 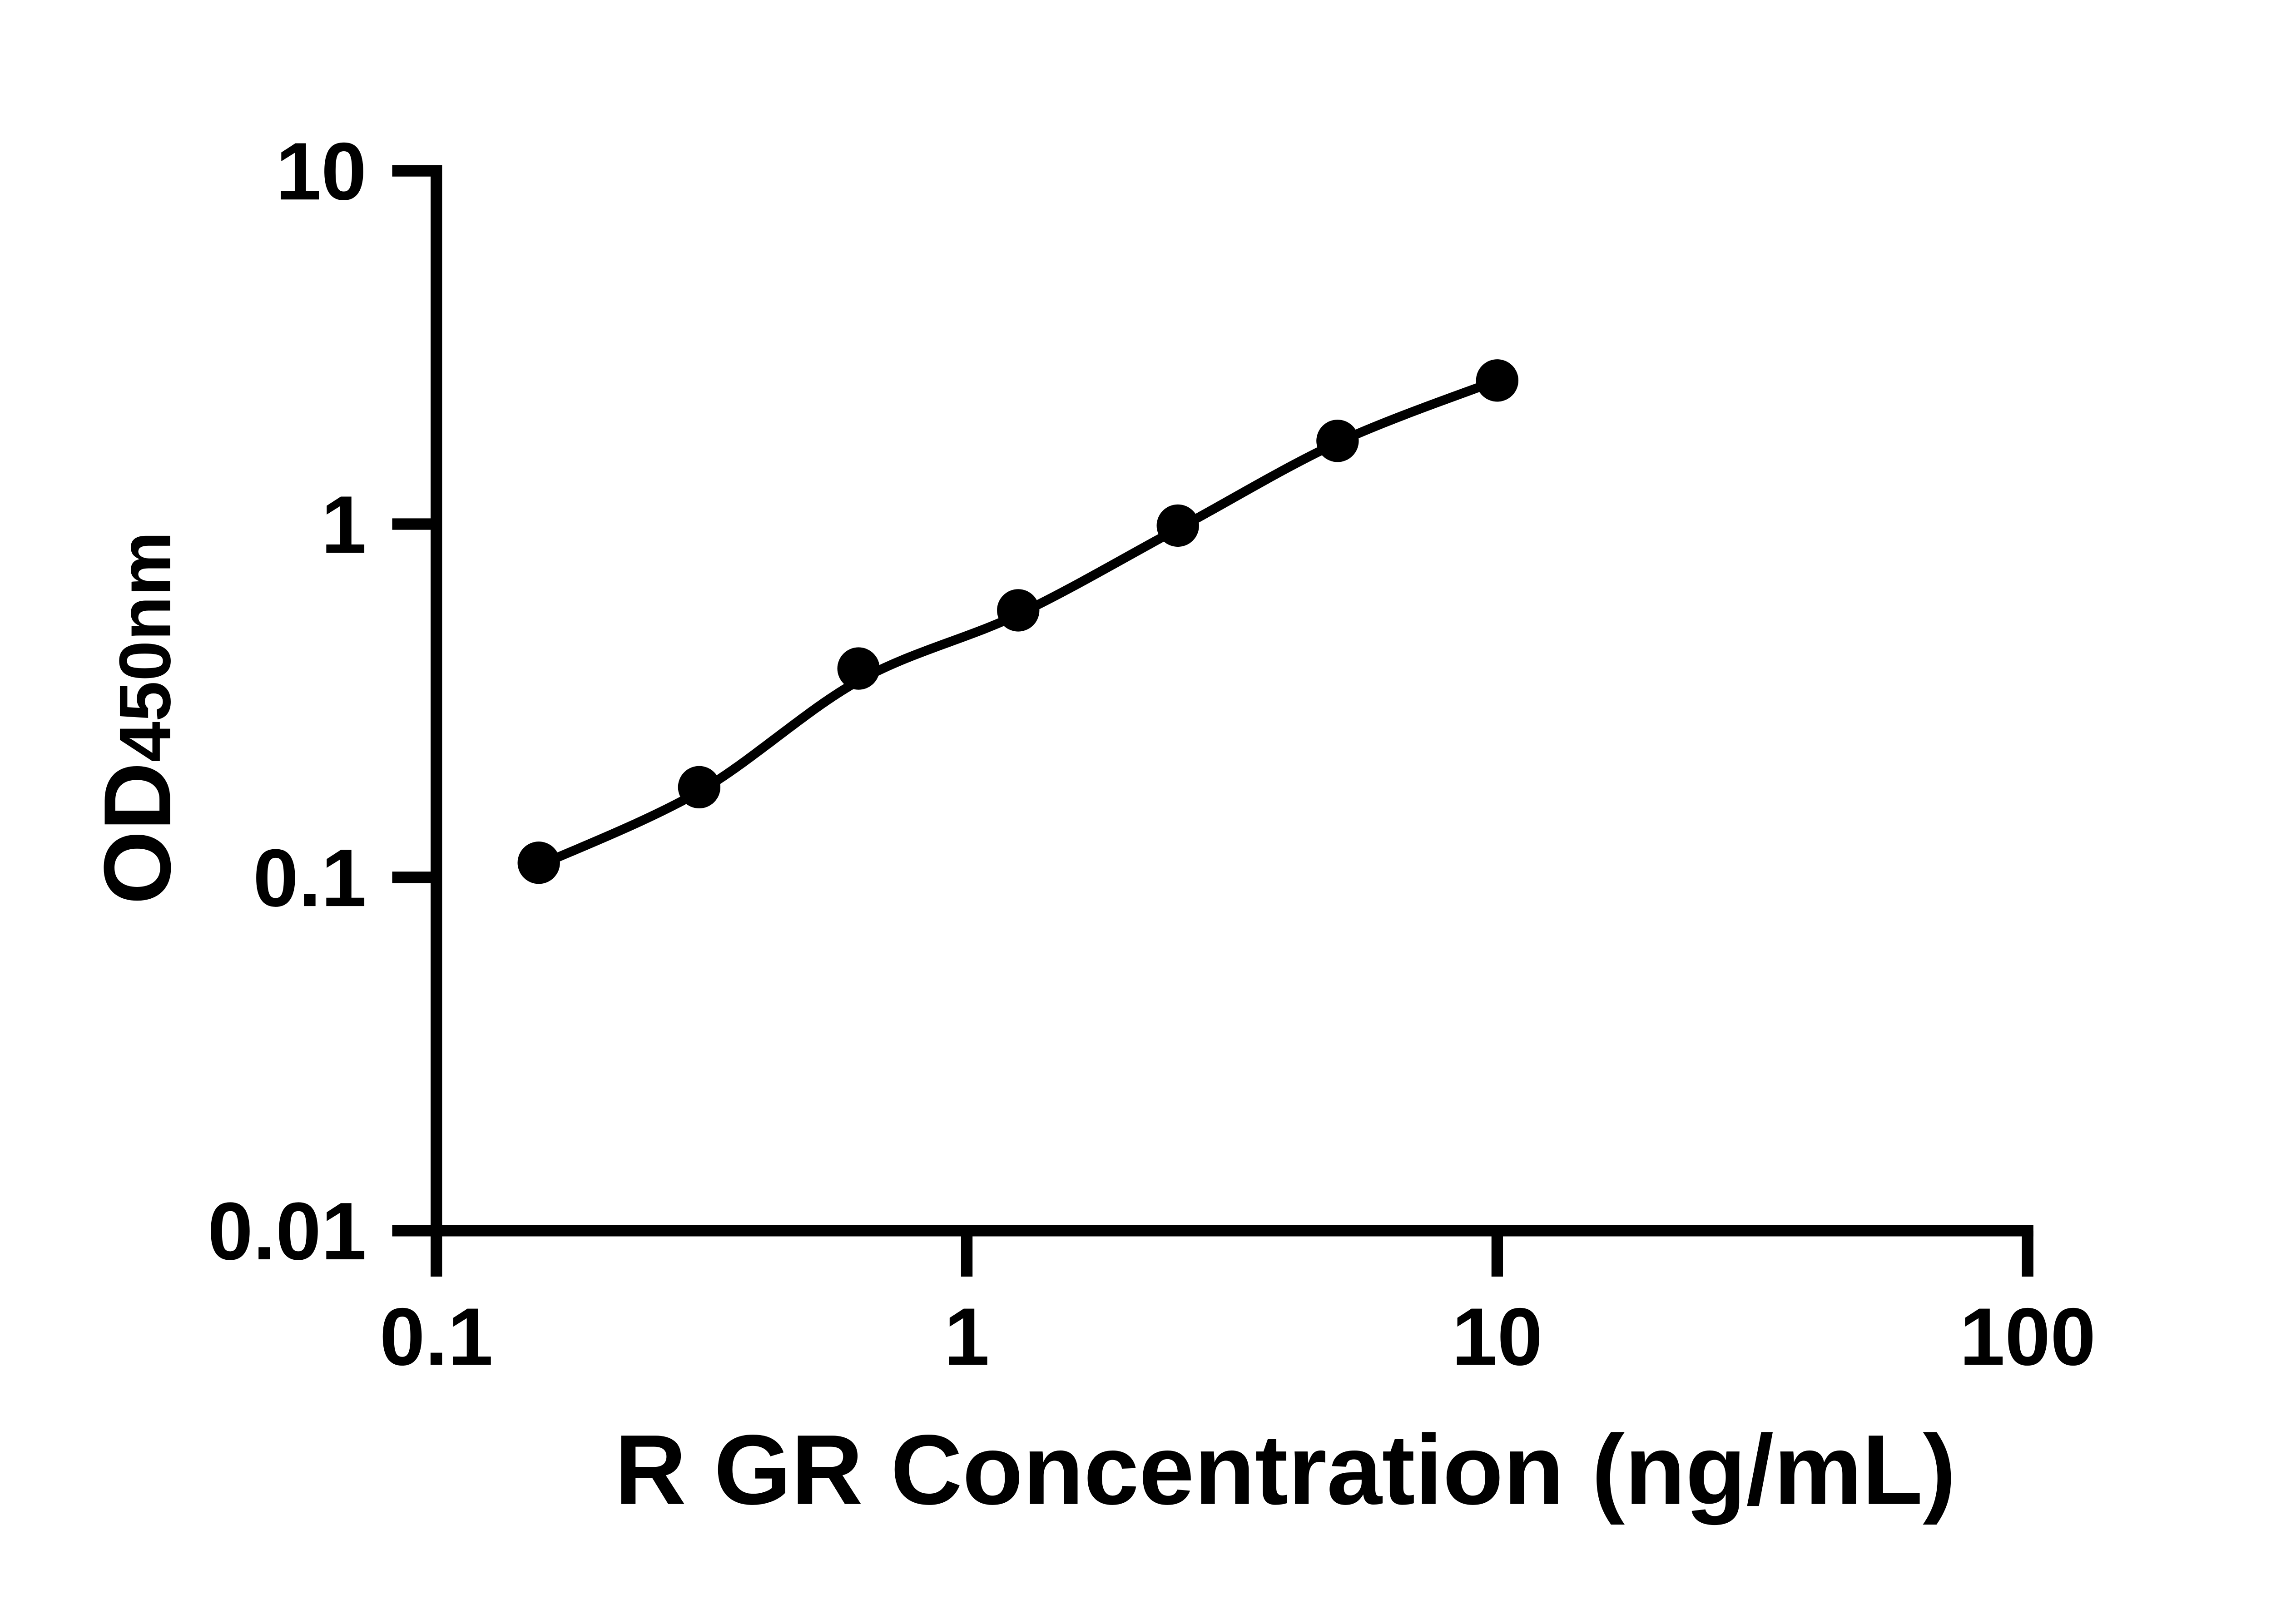 I want to click on x-tick-label: 10, so click(x=1497, y=1336).